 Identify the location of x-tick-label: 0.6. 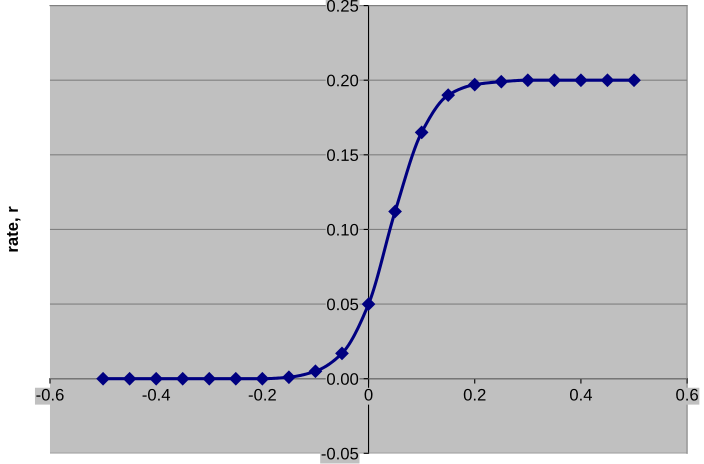
(687, 394).